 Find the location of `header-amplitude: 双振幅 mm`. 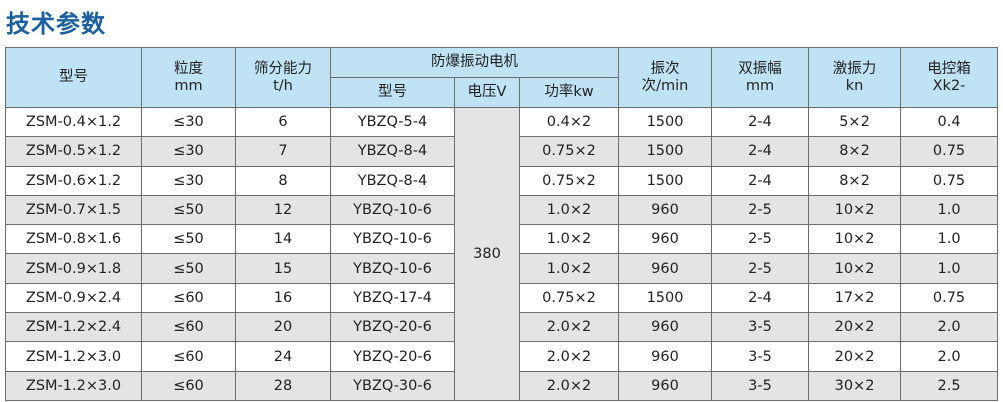

header-amplitude: 双振幅 mm is located at coordinates (760, 77).